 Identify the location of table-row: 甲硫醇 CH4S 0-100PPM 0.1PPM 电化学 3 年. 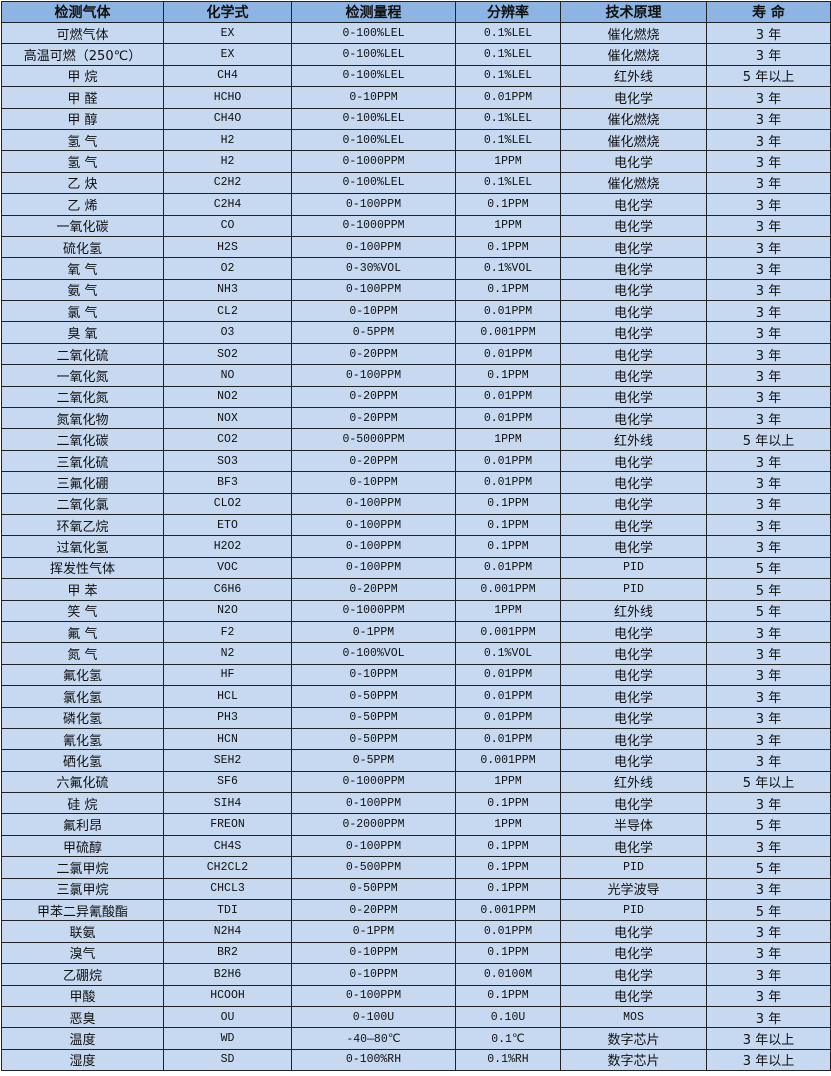
(416, 846).